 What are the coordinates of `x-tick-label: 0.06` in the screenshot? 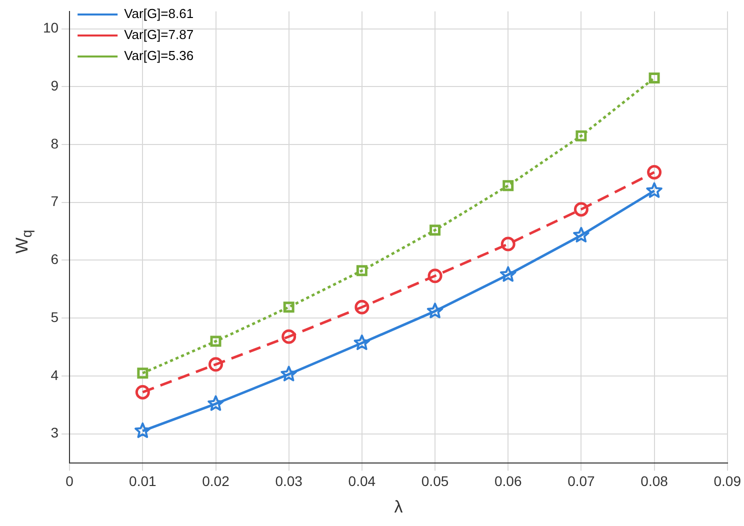 It's located at (508, 481).